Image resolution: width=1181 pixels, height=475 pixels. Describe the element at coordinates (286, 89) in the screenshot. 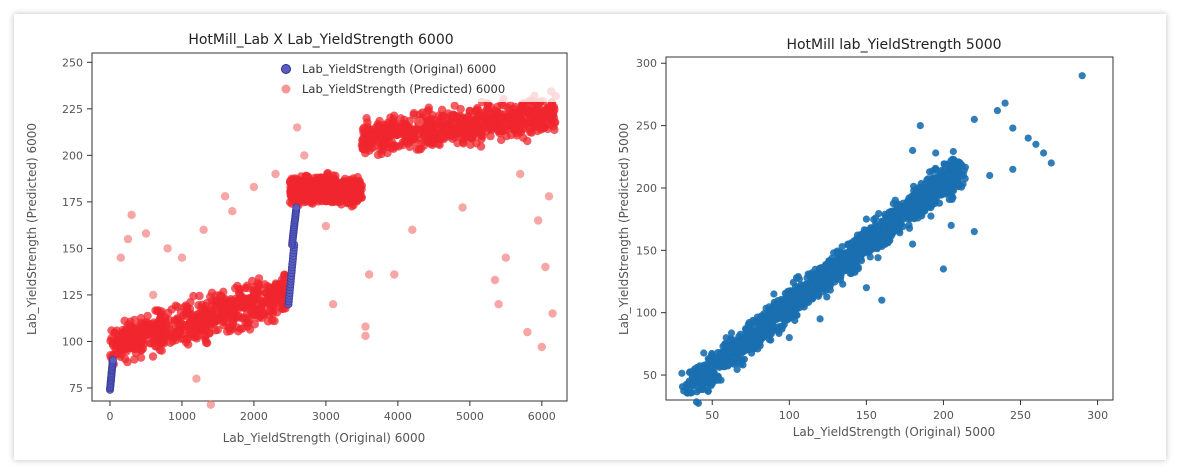

I see `chart1-legend-marker-predicted` at that location.